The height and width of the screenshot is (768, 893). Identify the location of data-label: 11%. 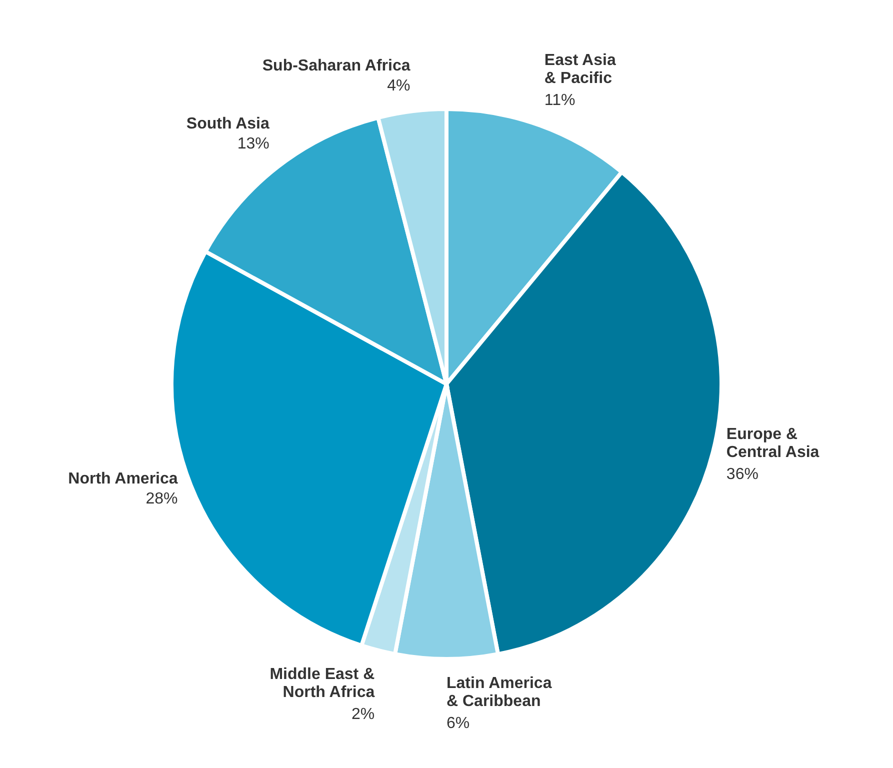
(560, 101).